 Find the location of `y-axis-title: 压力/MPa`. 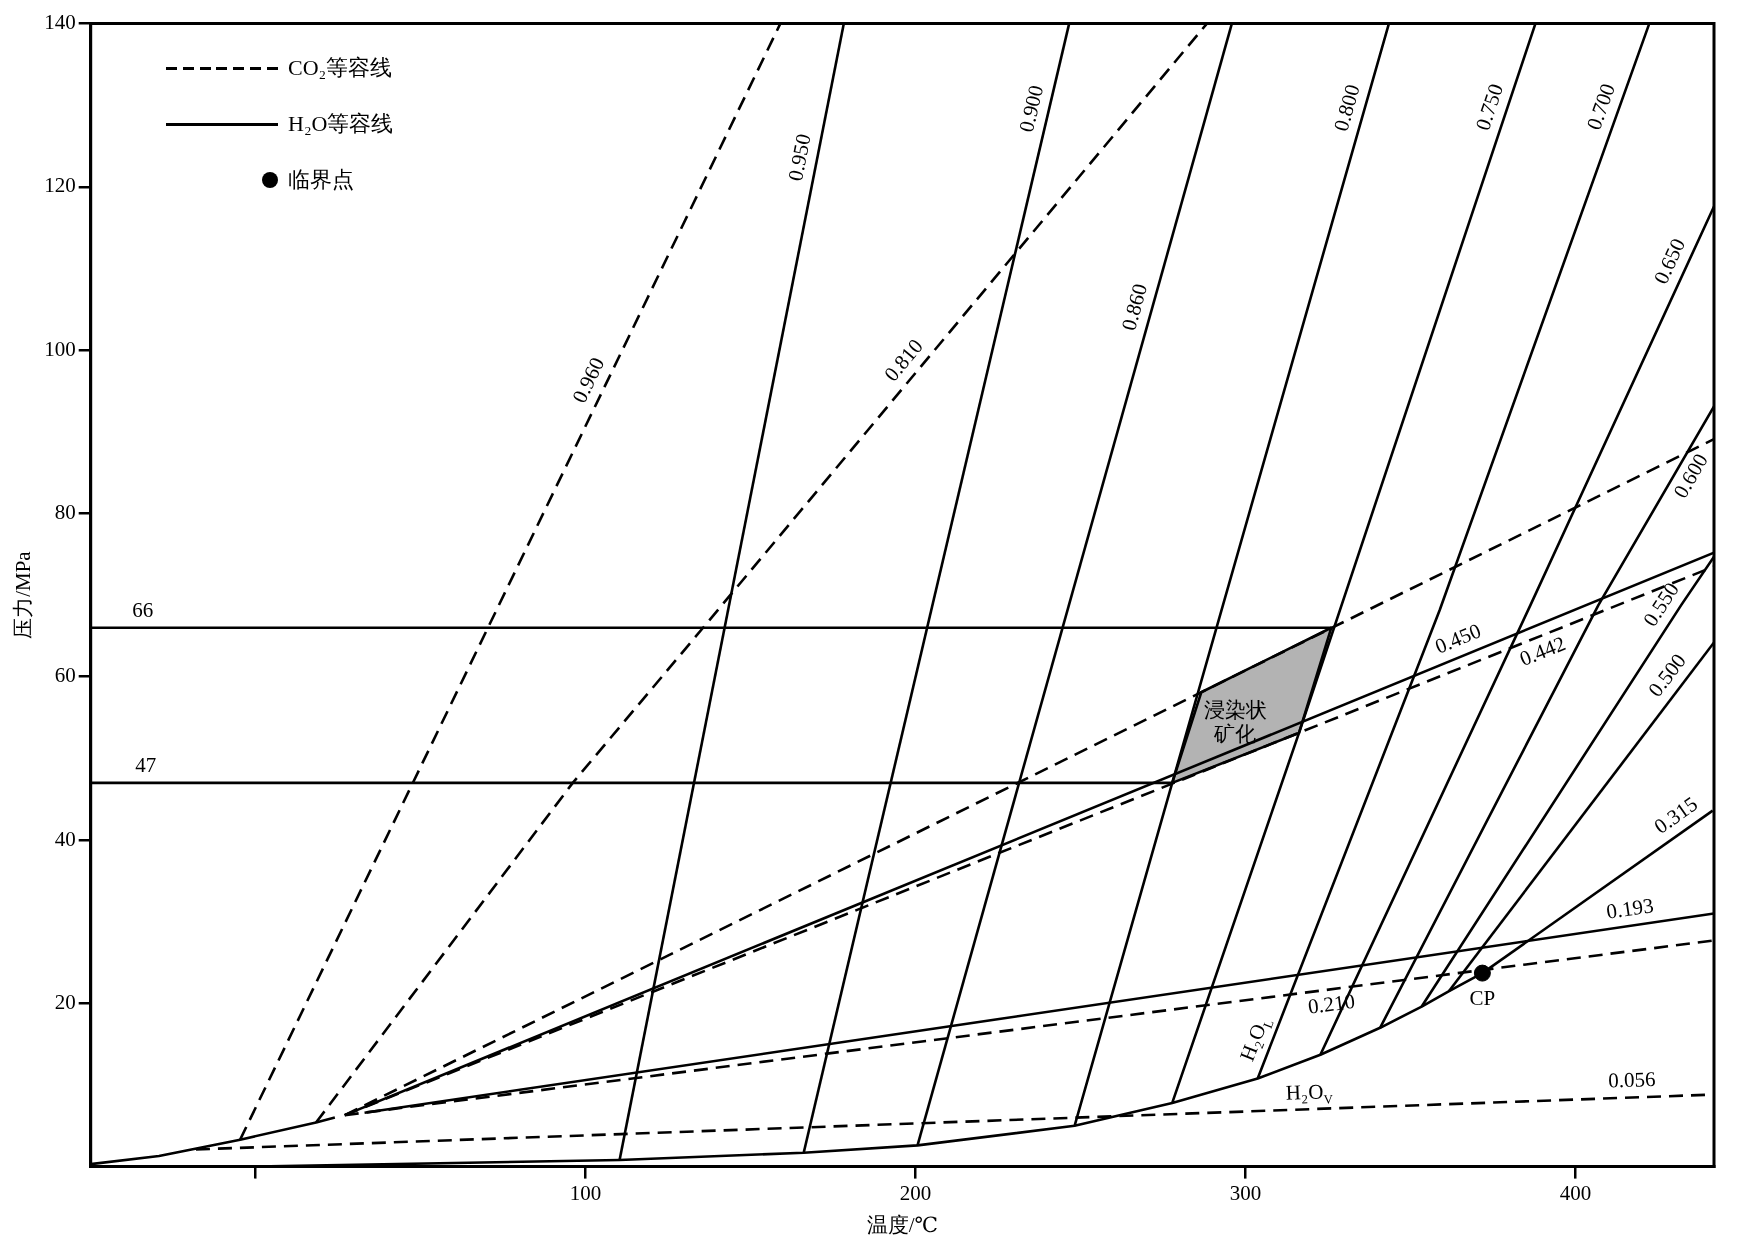

y-axis-title: 压力/MPa is located at coordinates (23, 594).